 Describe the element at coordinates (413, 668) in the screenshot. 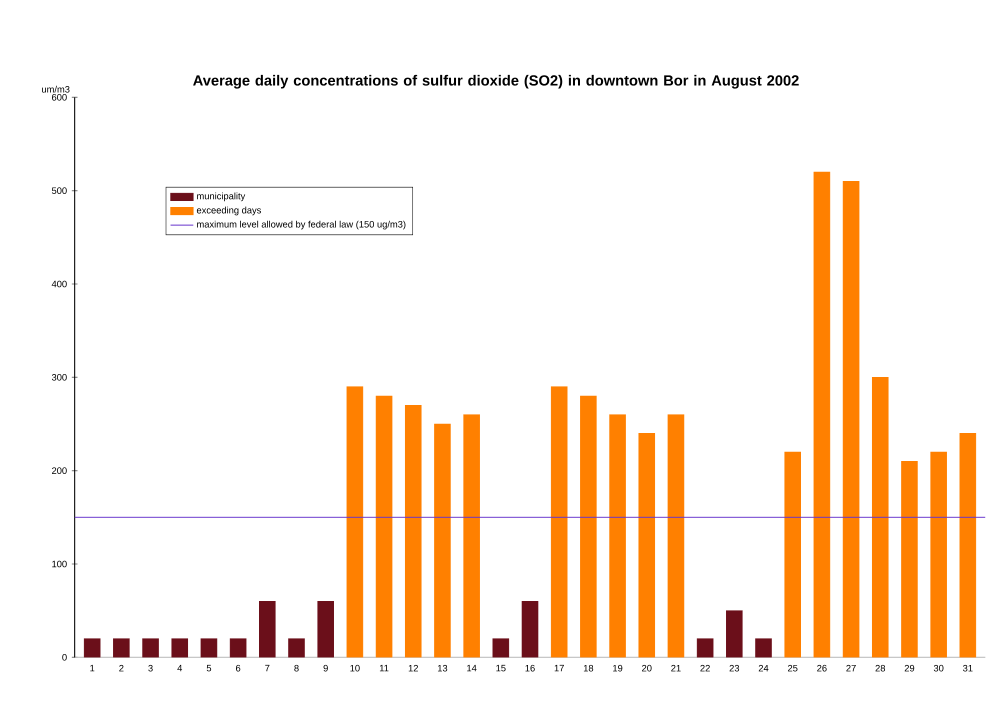

I see `x-tick-label: 12` at that location.